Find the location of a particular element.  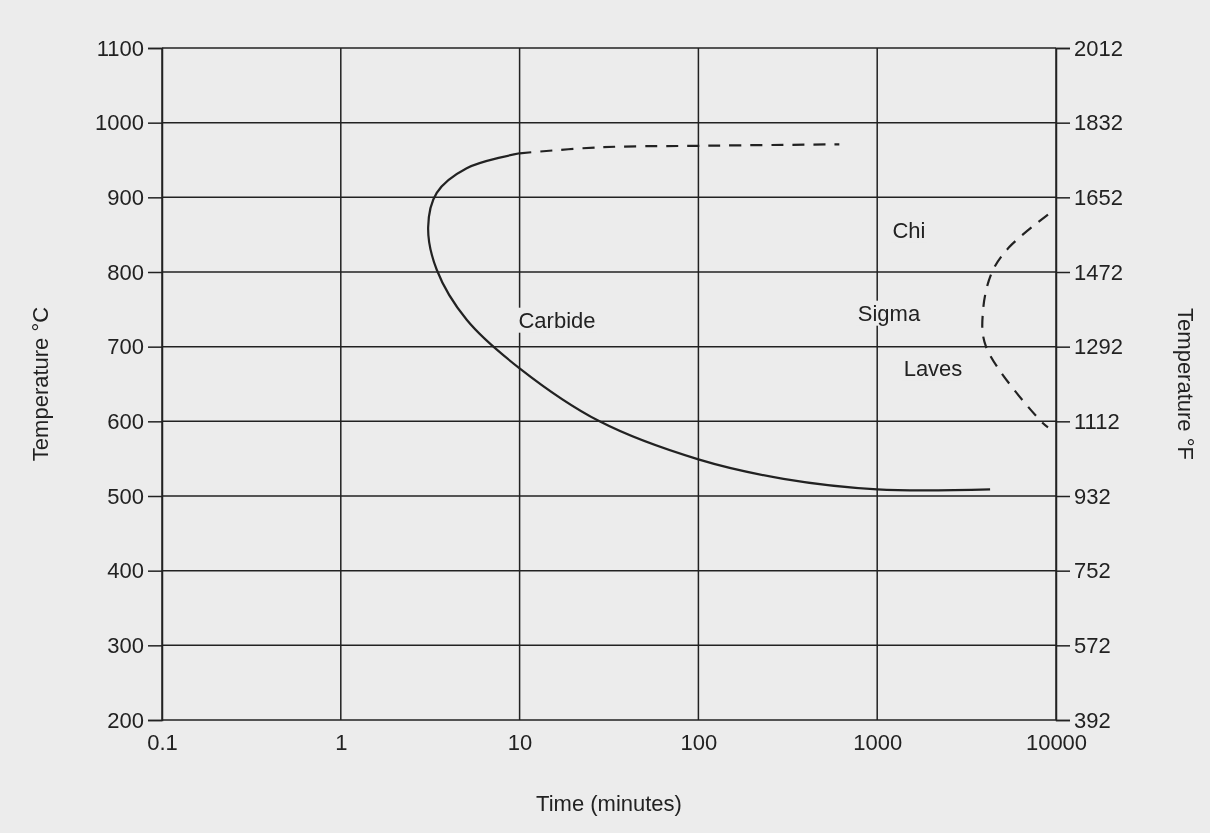

y2-tick-label: 2012 is located at coordinates (1098, 48).